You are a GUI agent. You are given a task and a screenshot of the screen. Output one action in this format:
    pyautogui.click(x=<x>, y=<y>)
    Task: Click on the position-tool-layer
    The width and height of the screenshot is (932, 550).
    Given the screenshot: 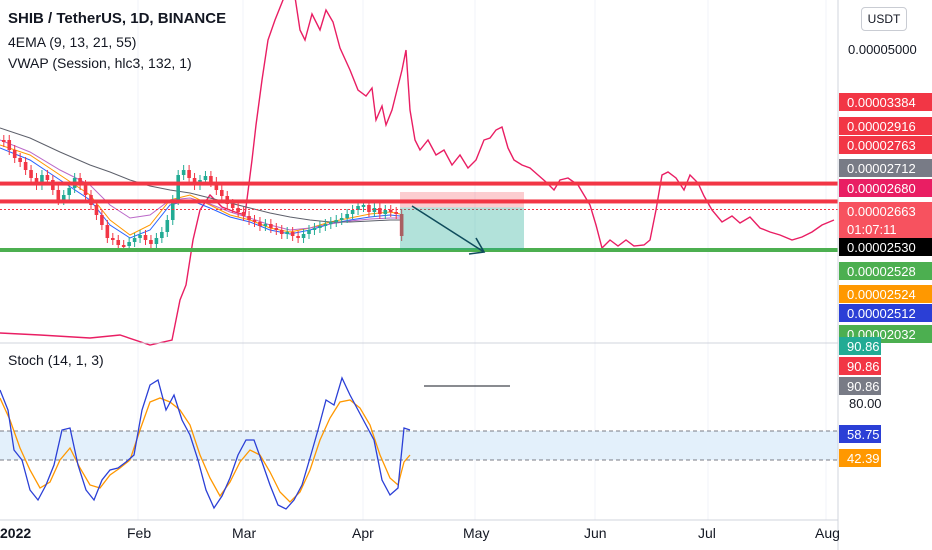 What is the action you would take?
    pyautogui.click(x=462, y=223)
    